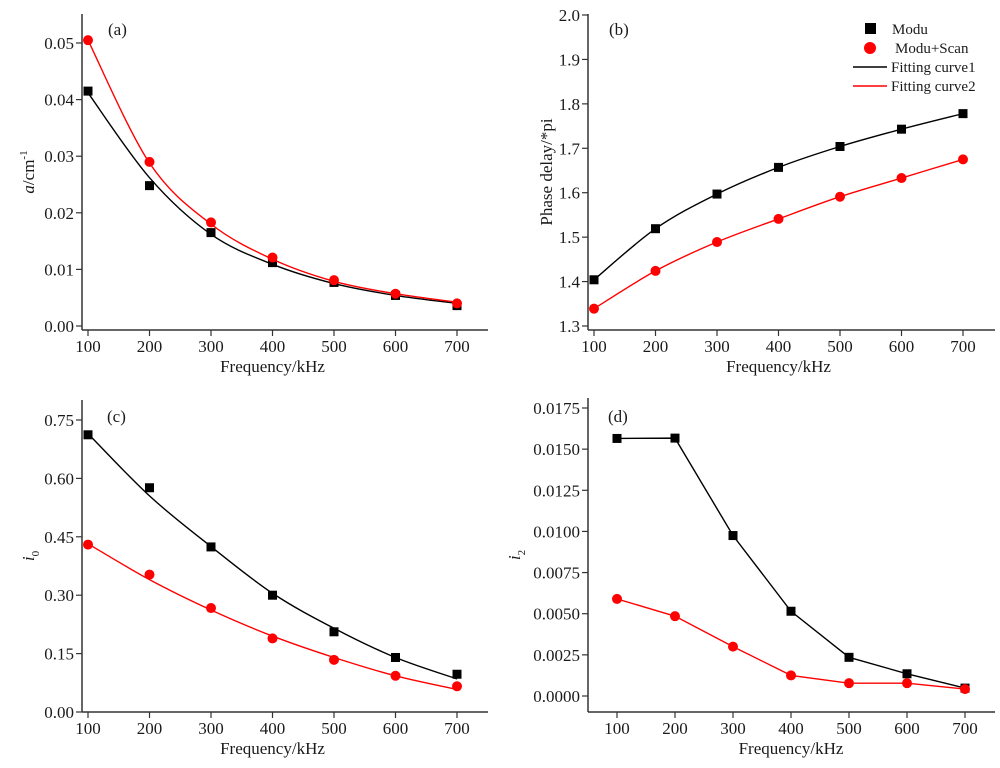 The image size is (1000, 768). What do you see at coordinates (59, 156) in the screenshot?
I see `y-tick-label: 0.03` at bounding box center [59, 156].